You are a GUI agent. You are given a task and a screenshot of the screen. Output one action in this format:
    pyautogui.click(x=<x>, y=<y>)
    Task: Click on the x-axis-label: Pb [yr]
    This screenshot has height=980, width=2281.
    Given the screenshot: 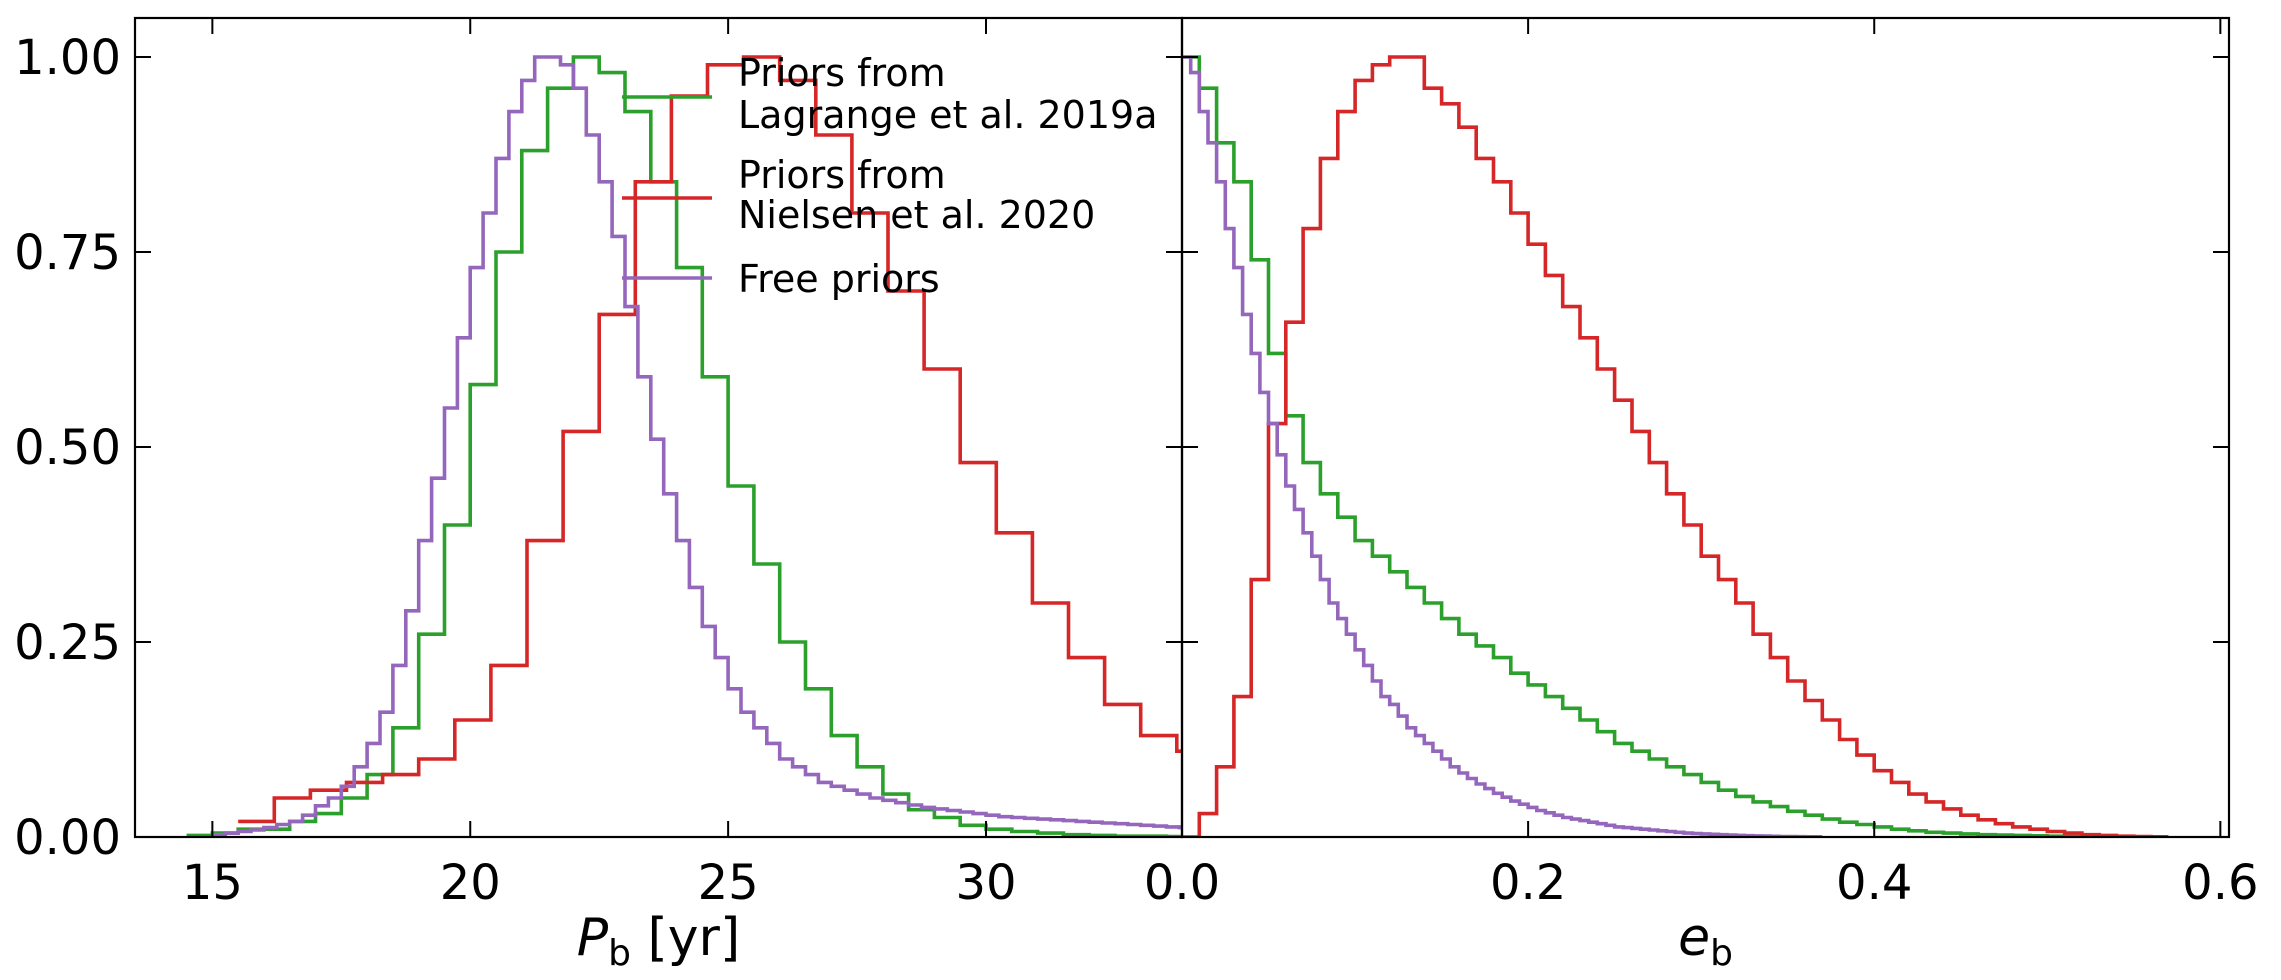 What is the action you would take?
    pyautogui.click(x=658, y=941)
    